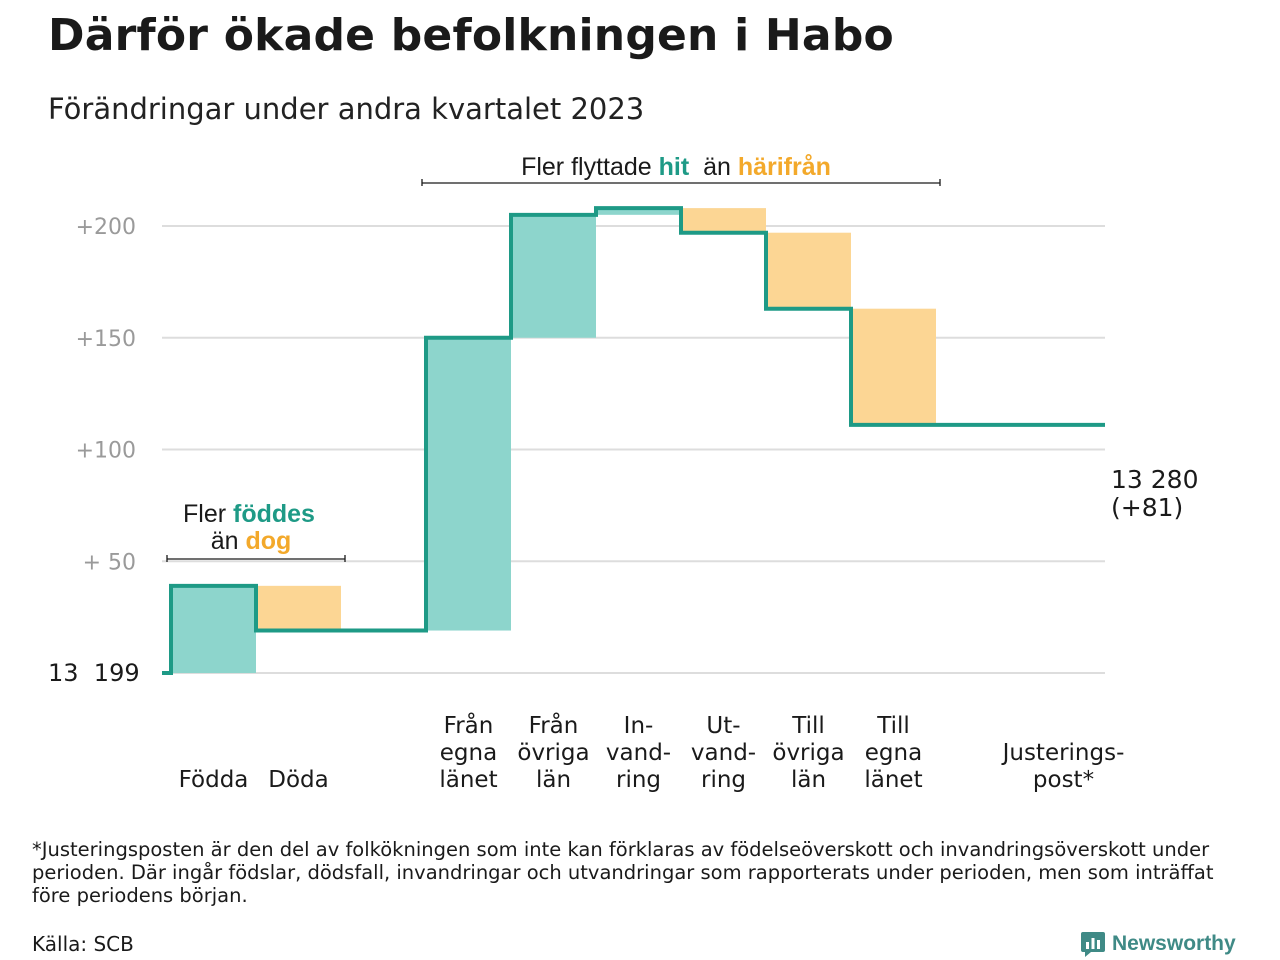 The image size is (1280, 960). I want to click on y-tick-label: +150, so click(106, 339).